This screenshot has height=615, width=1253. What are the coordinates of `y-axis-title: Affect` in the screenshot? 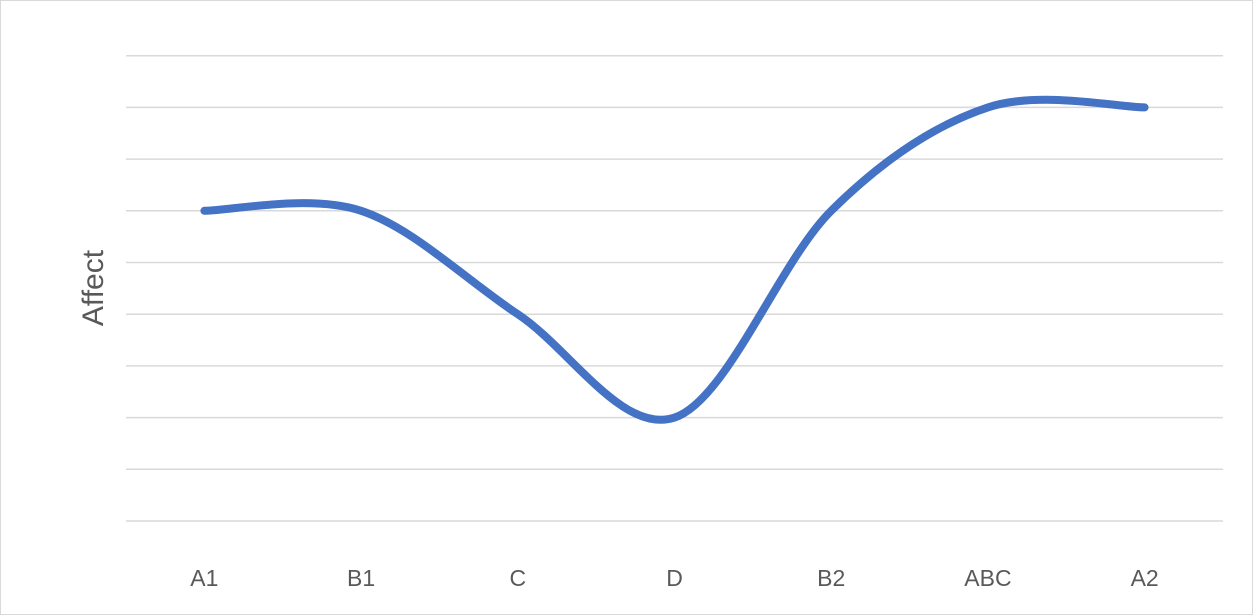 It's located at (93, 287).